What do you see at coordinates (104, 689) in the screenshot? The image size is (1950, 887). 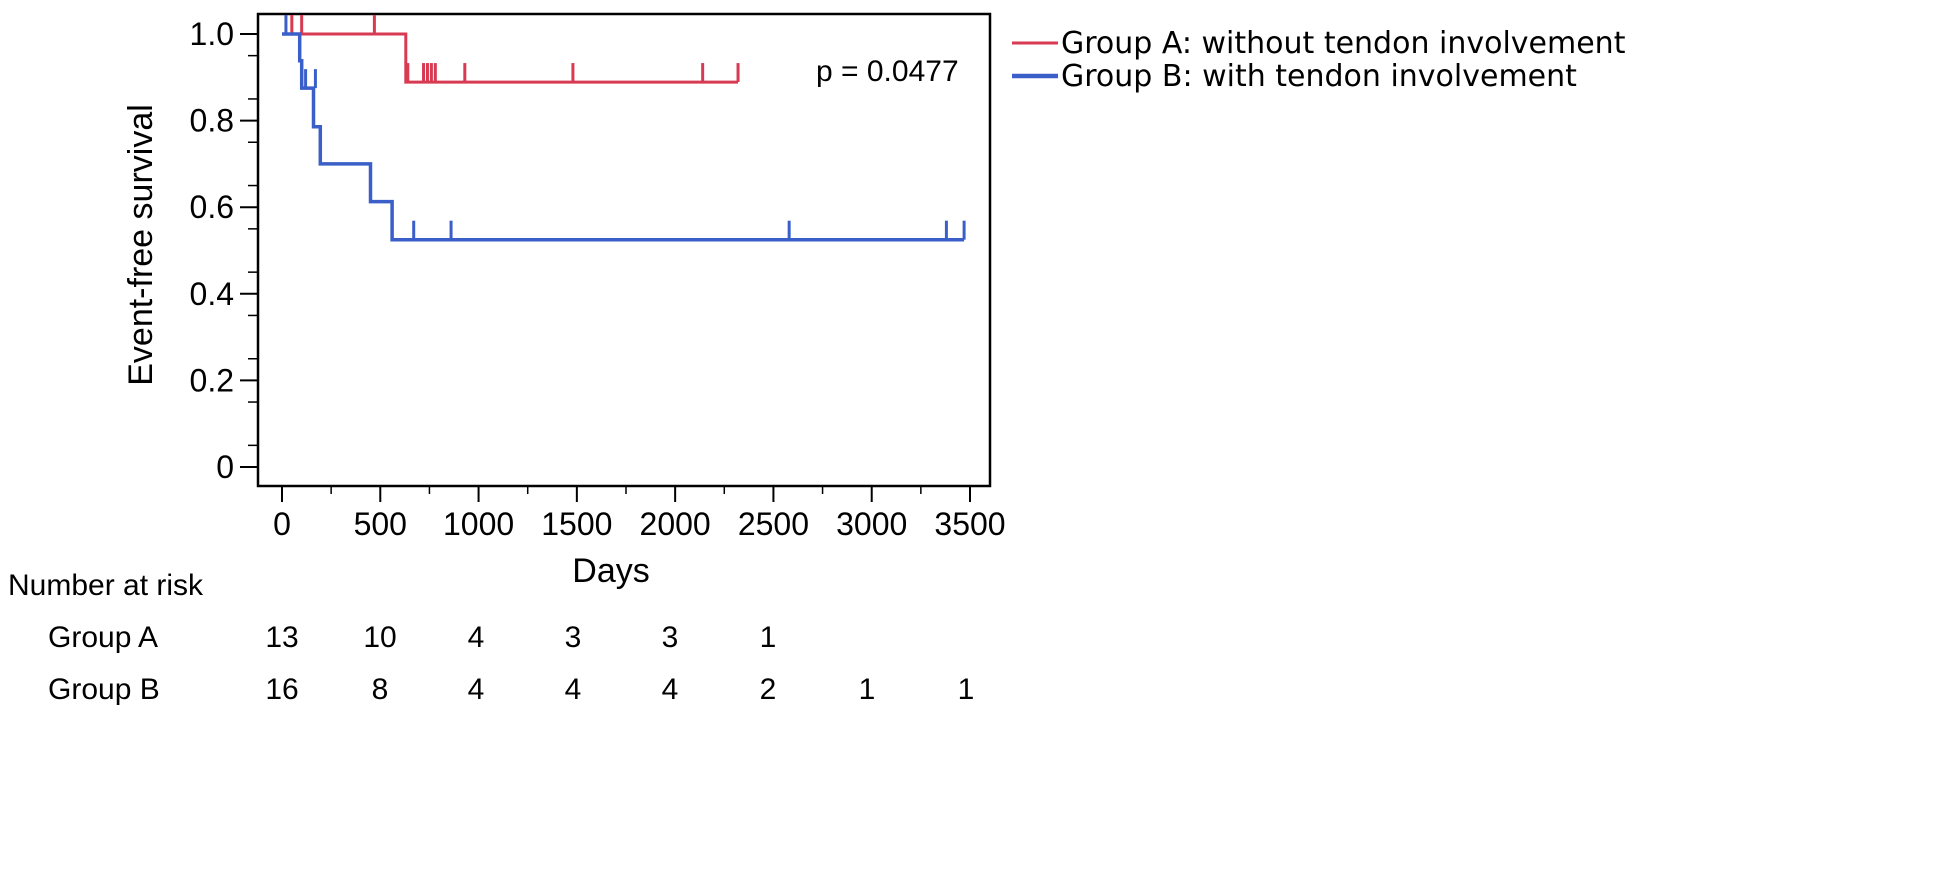 I see `risk-row-label: Group B` at bounding box center [104, 689].